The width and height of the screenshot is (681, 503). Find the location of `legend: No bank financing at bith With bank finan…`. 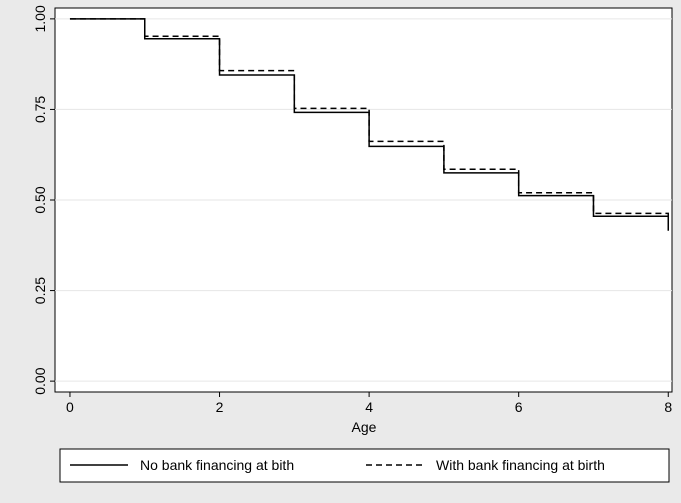

legend: No bank financing at bith With bank finan… is located at coordinates (364, 465).